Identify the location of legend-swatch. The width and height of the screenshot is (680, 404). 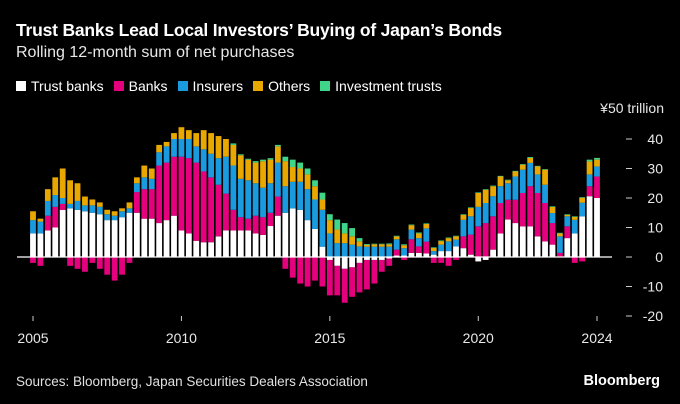
(182, 86).